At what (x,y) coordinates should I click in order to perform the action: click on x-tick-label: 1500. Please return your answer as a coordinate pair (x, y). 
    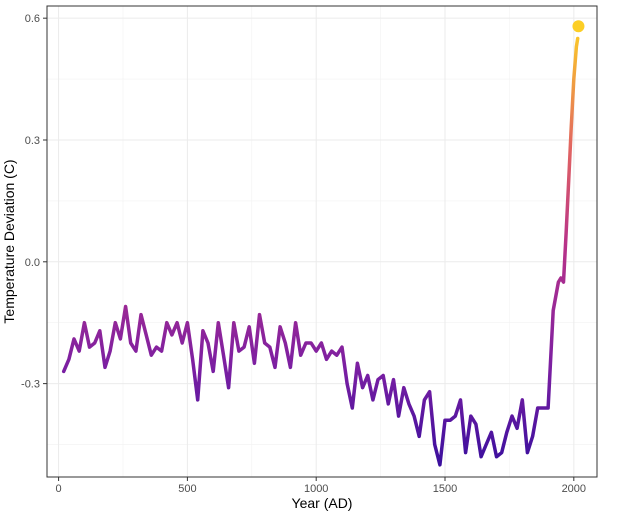
    Looking at the image, I should click on (445, 489).